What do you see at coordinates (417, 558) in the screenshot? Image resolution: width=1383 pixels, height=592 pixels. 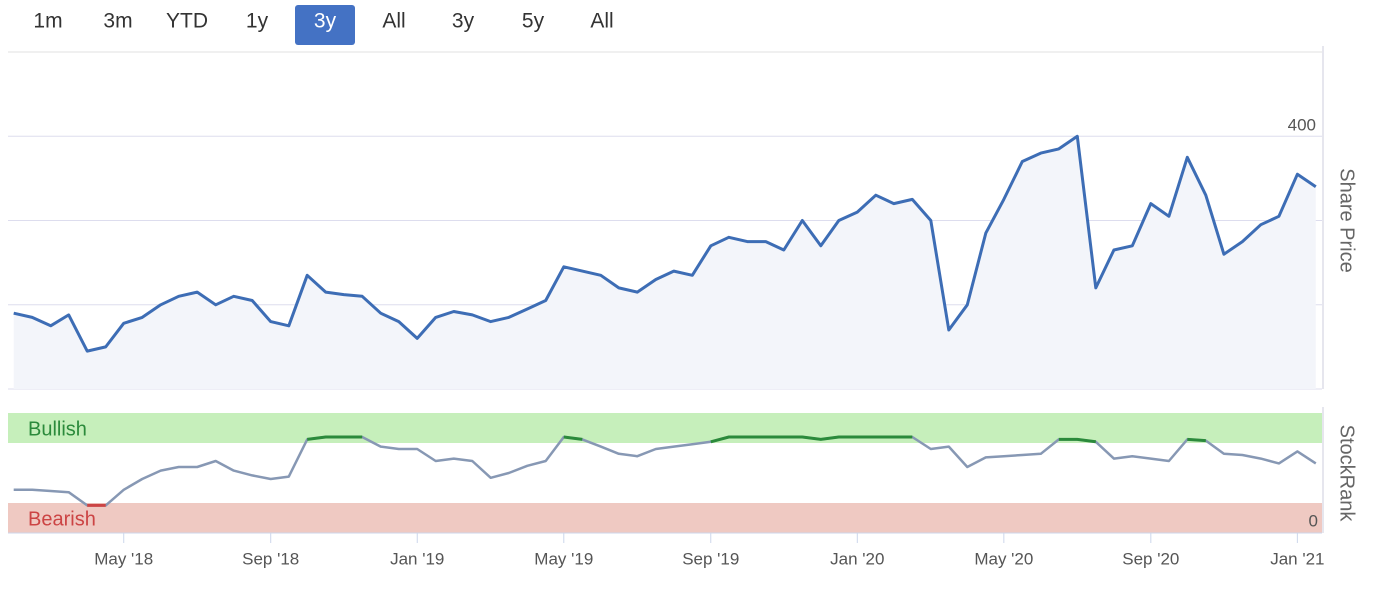 I see `x-tick-label: Jan '19` at bounding box center [417, 558].